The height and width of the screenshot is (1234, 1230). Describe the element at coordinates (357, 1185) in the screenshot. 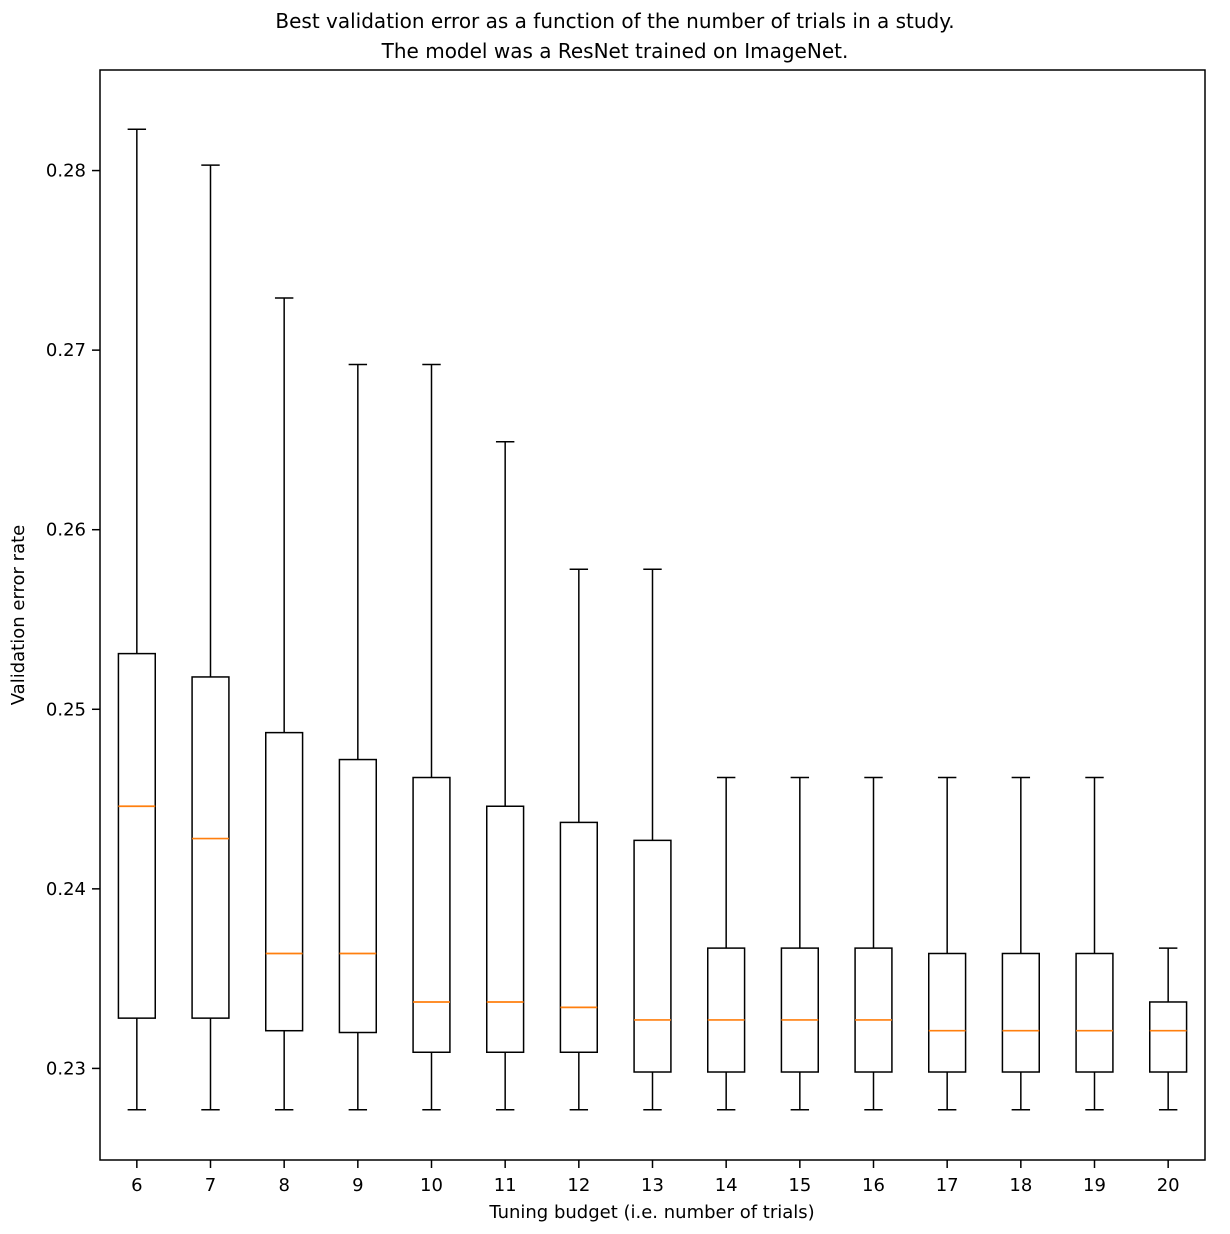

I see `x-tick-label: 9` at that location.